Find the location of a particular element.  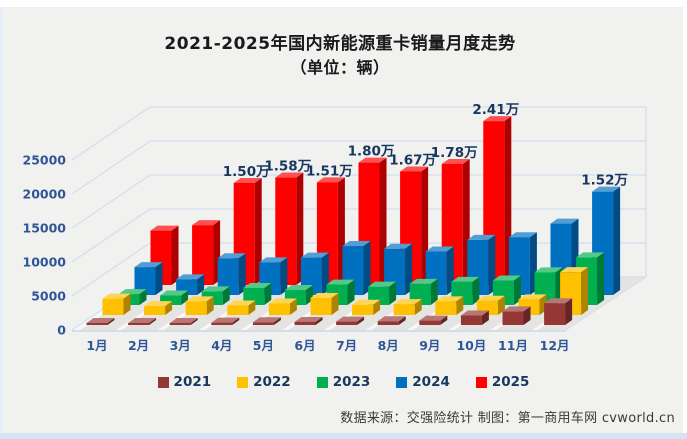

bar-2022-7月 is located at coordinates (366, 307).